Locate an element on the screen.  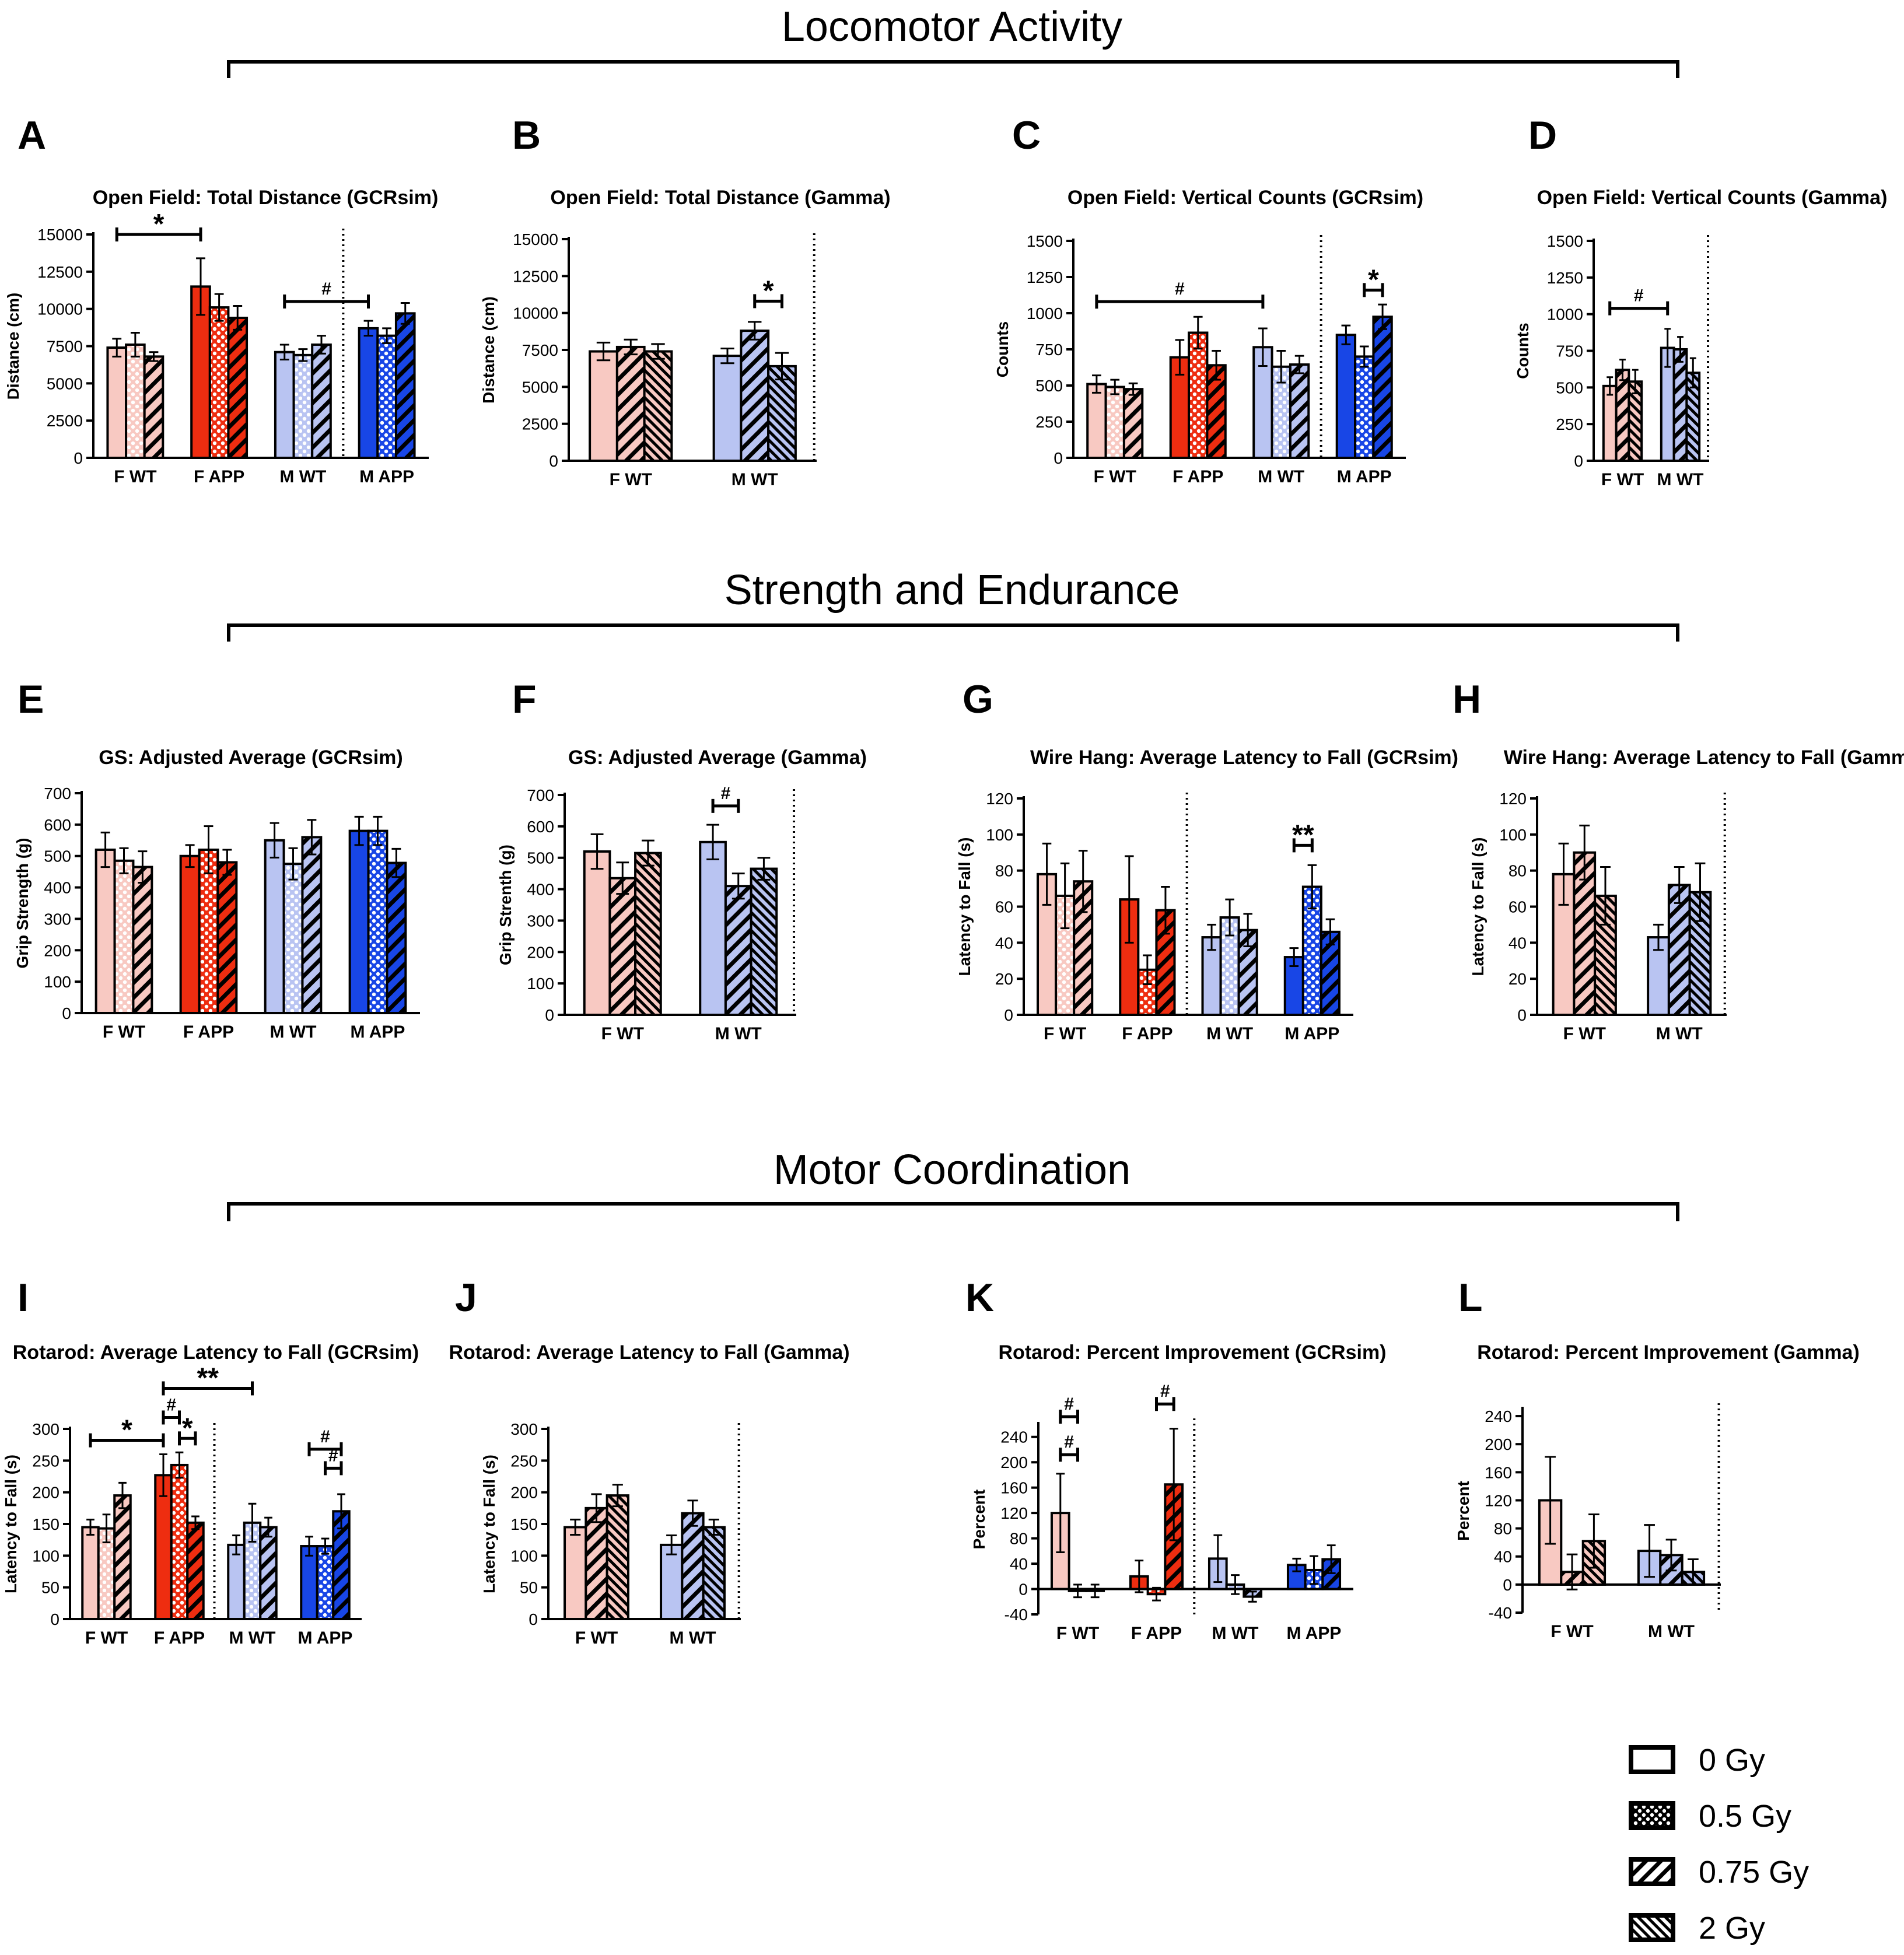
y-tick-label-l: 240 is located at coordinates (1498, 1416).